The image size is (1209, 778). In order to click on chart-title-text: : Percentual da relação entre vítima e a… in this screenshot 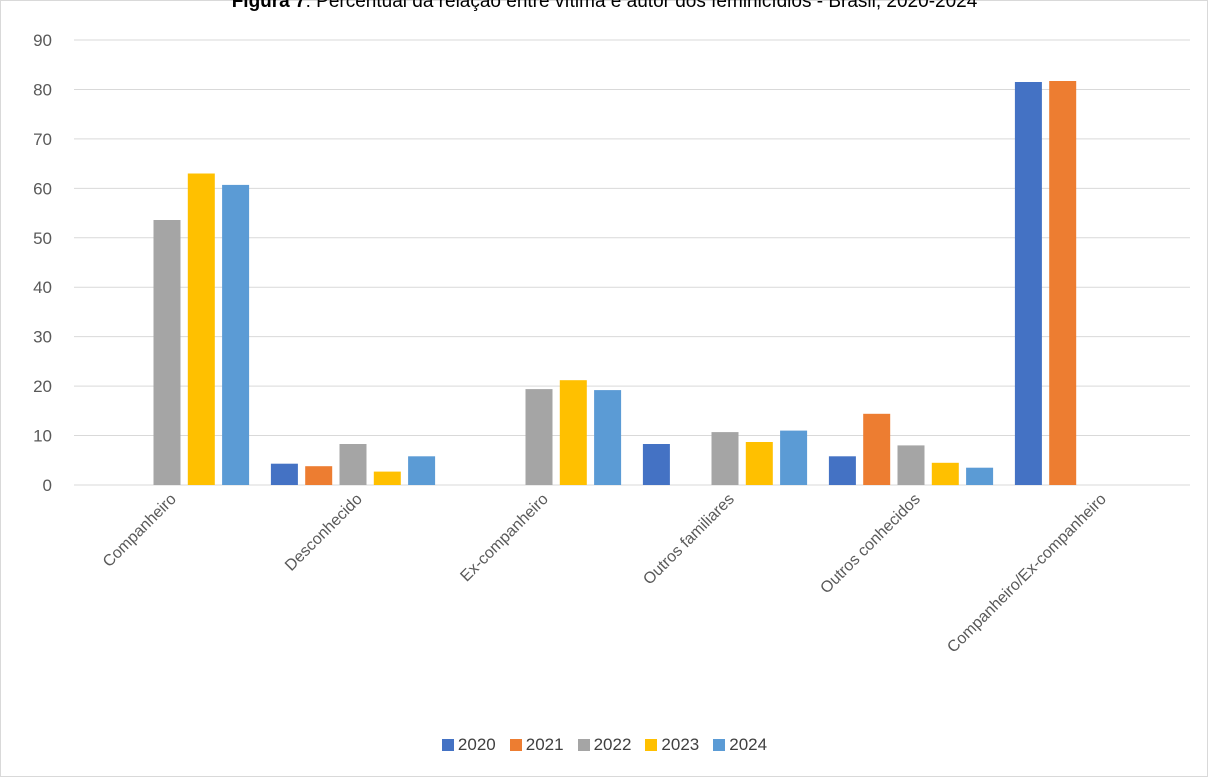, I will do `click(641, 6)`.